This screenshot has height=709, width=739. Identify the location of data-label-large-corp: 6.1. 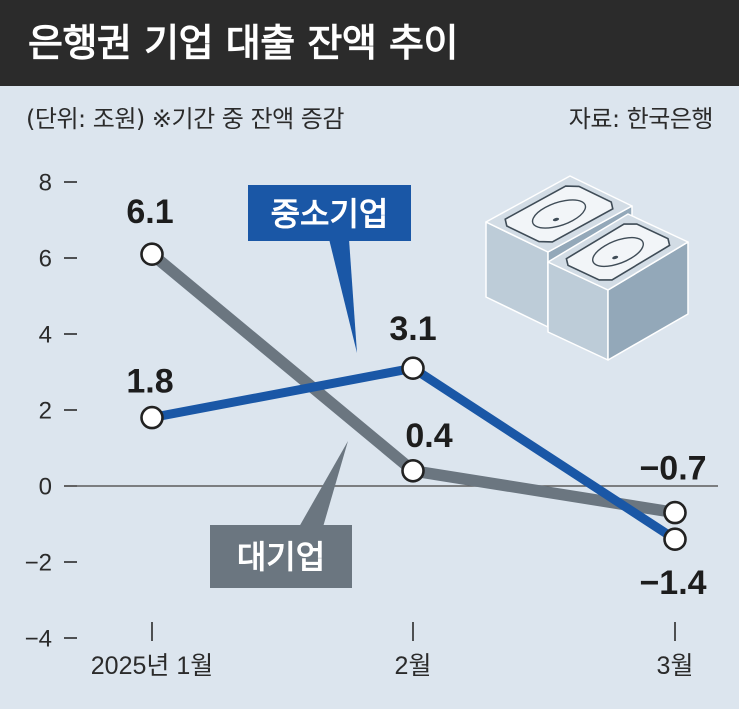
(149, 212).